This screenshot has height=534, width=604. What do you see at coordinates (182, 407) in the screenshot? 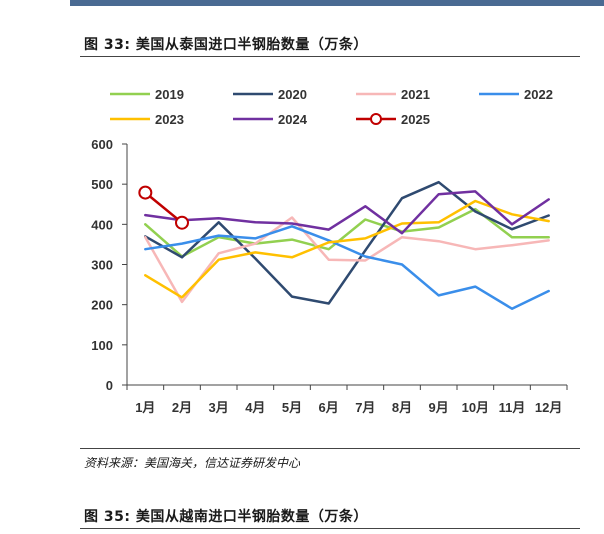
I see `x-tick-label: 2月` at bounding box center [182, 407].